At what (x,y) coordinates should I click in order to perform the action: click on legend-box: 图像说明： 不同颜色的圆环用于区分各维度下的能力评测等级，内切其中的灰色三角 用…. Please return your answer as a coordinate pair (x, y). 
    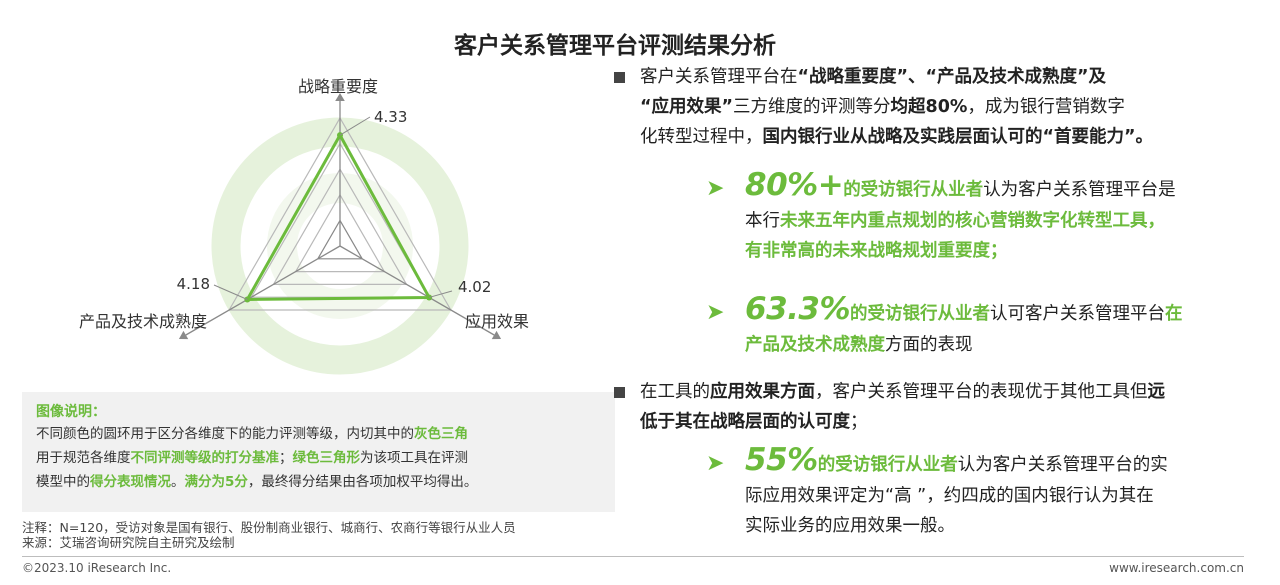
    Looking at the image, I should click on (318, 452).